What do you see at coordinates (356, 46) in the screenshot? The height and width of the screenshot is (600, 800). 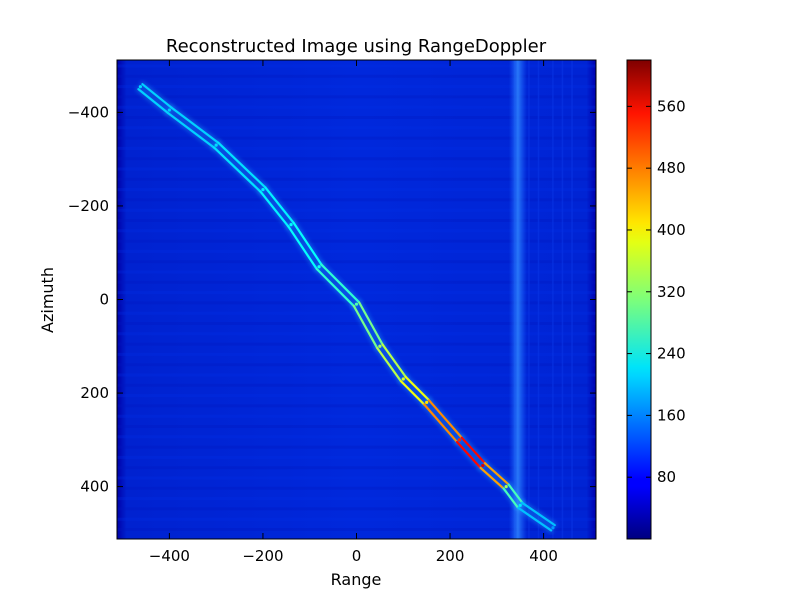 I see `chart-title: Reconstructed Image using RangeDoppler` at bounding box center [356, 46].